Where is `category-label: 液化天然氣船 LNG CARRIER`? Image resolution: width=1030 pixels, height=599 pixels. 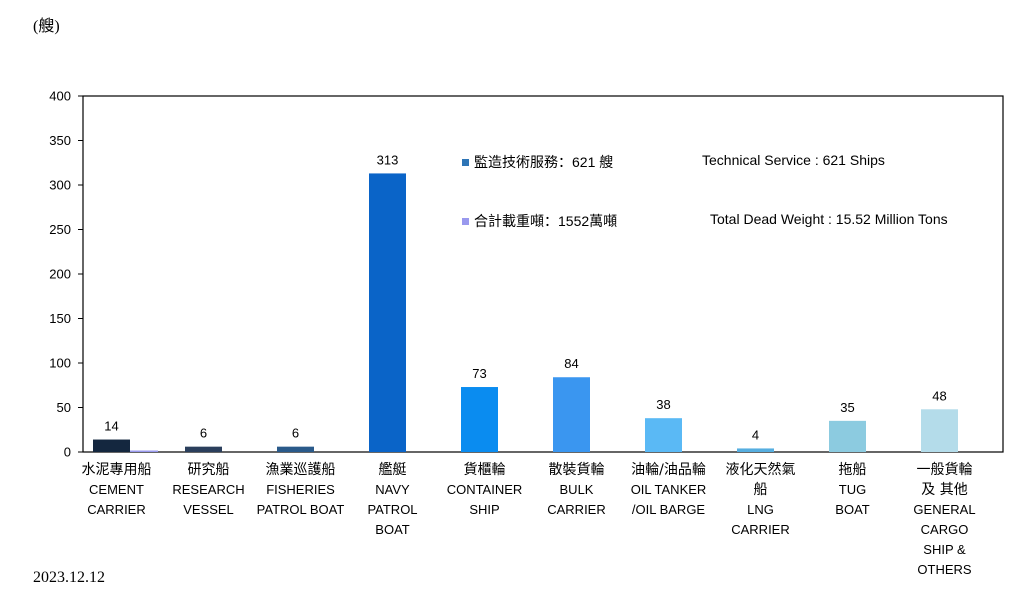
category-label: 液化天然氣船 LNG CARRIER is located at coordinates (761, 500).